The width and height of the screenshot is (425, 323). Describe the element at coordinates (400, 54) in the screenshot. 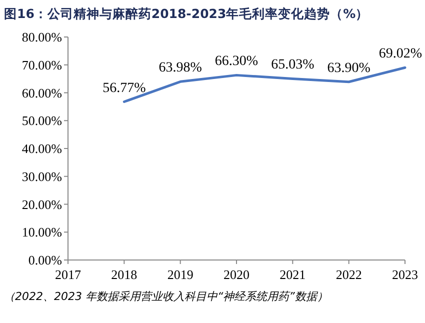

I see `data-label: 69.02%` at that location.